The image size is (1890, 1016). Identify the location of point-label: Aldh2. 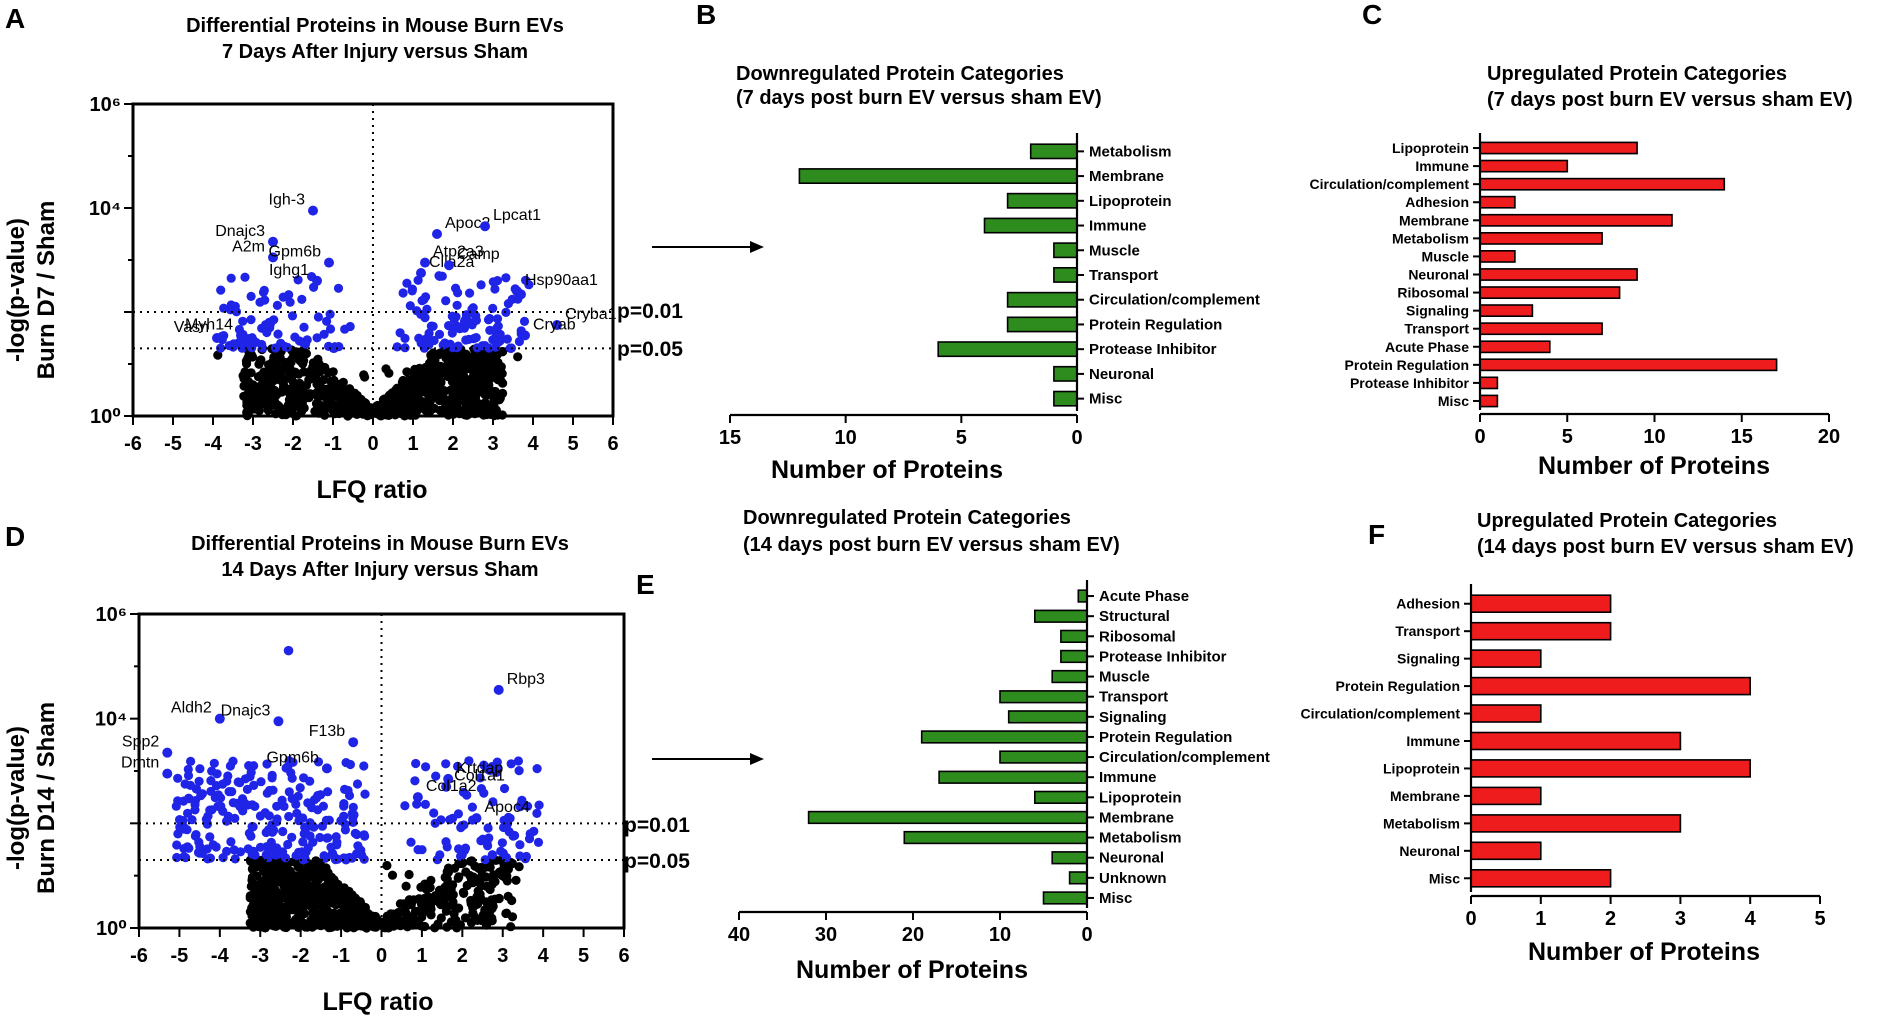
(191, 708).